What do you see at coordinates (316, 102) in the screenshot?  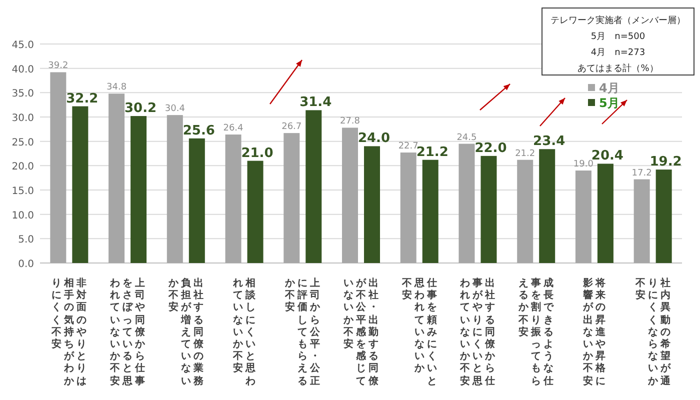 I see `data-label: 31.4` at bounding box center [316, 102].